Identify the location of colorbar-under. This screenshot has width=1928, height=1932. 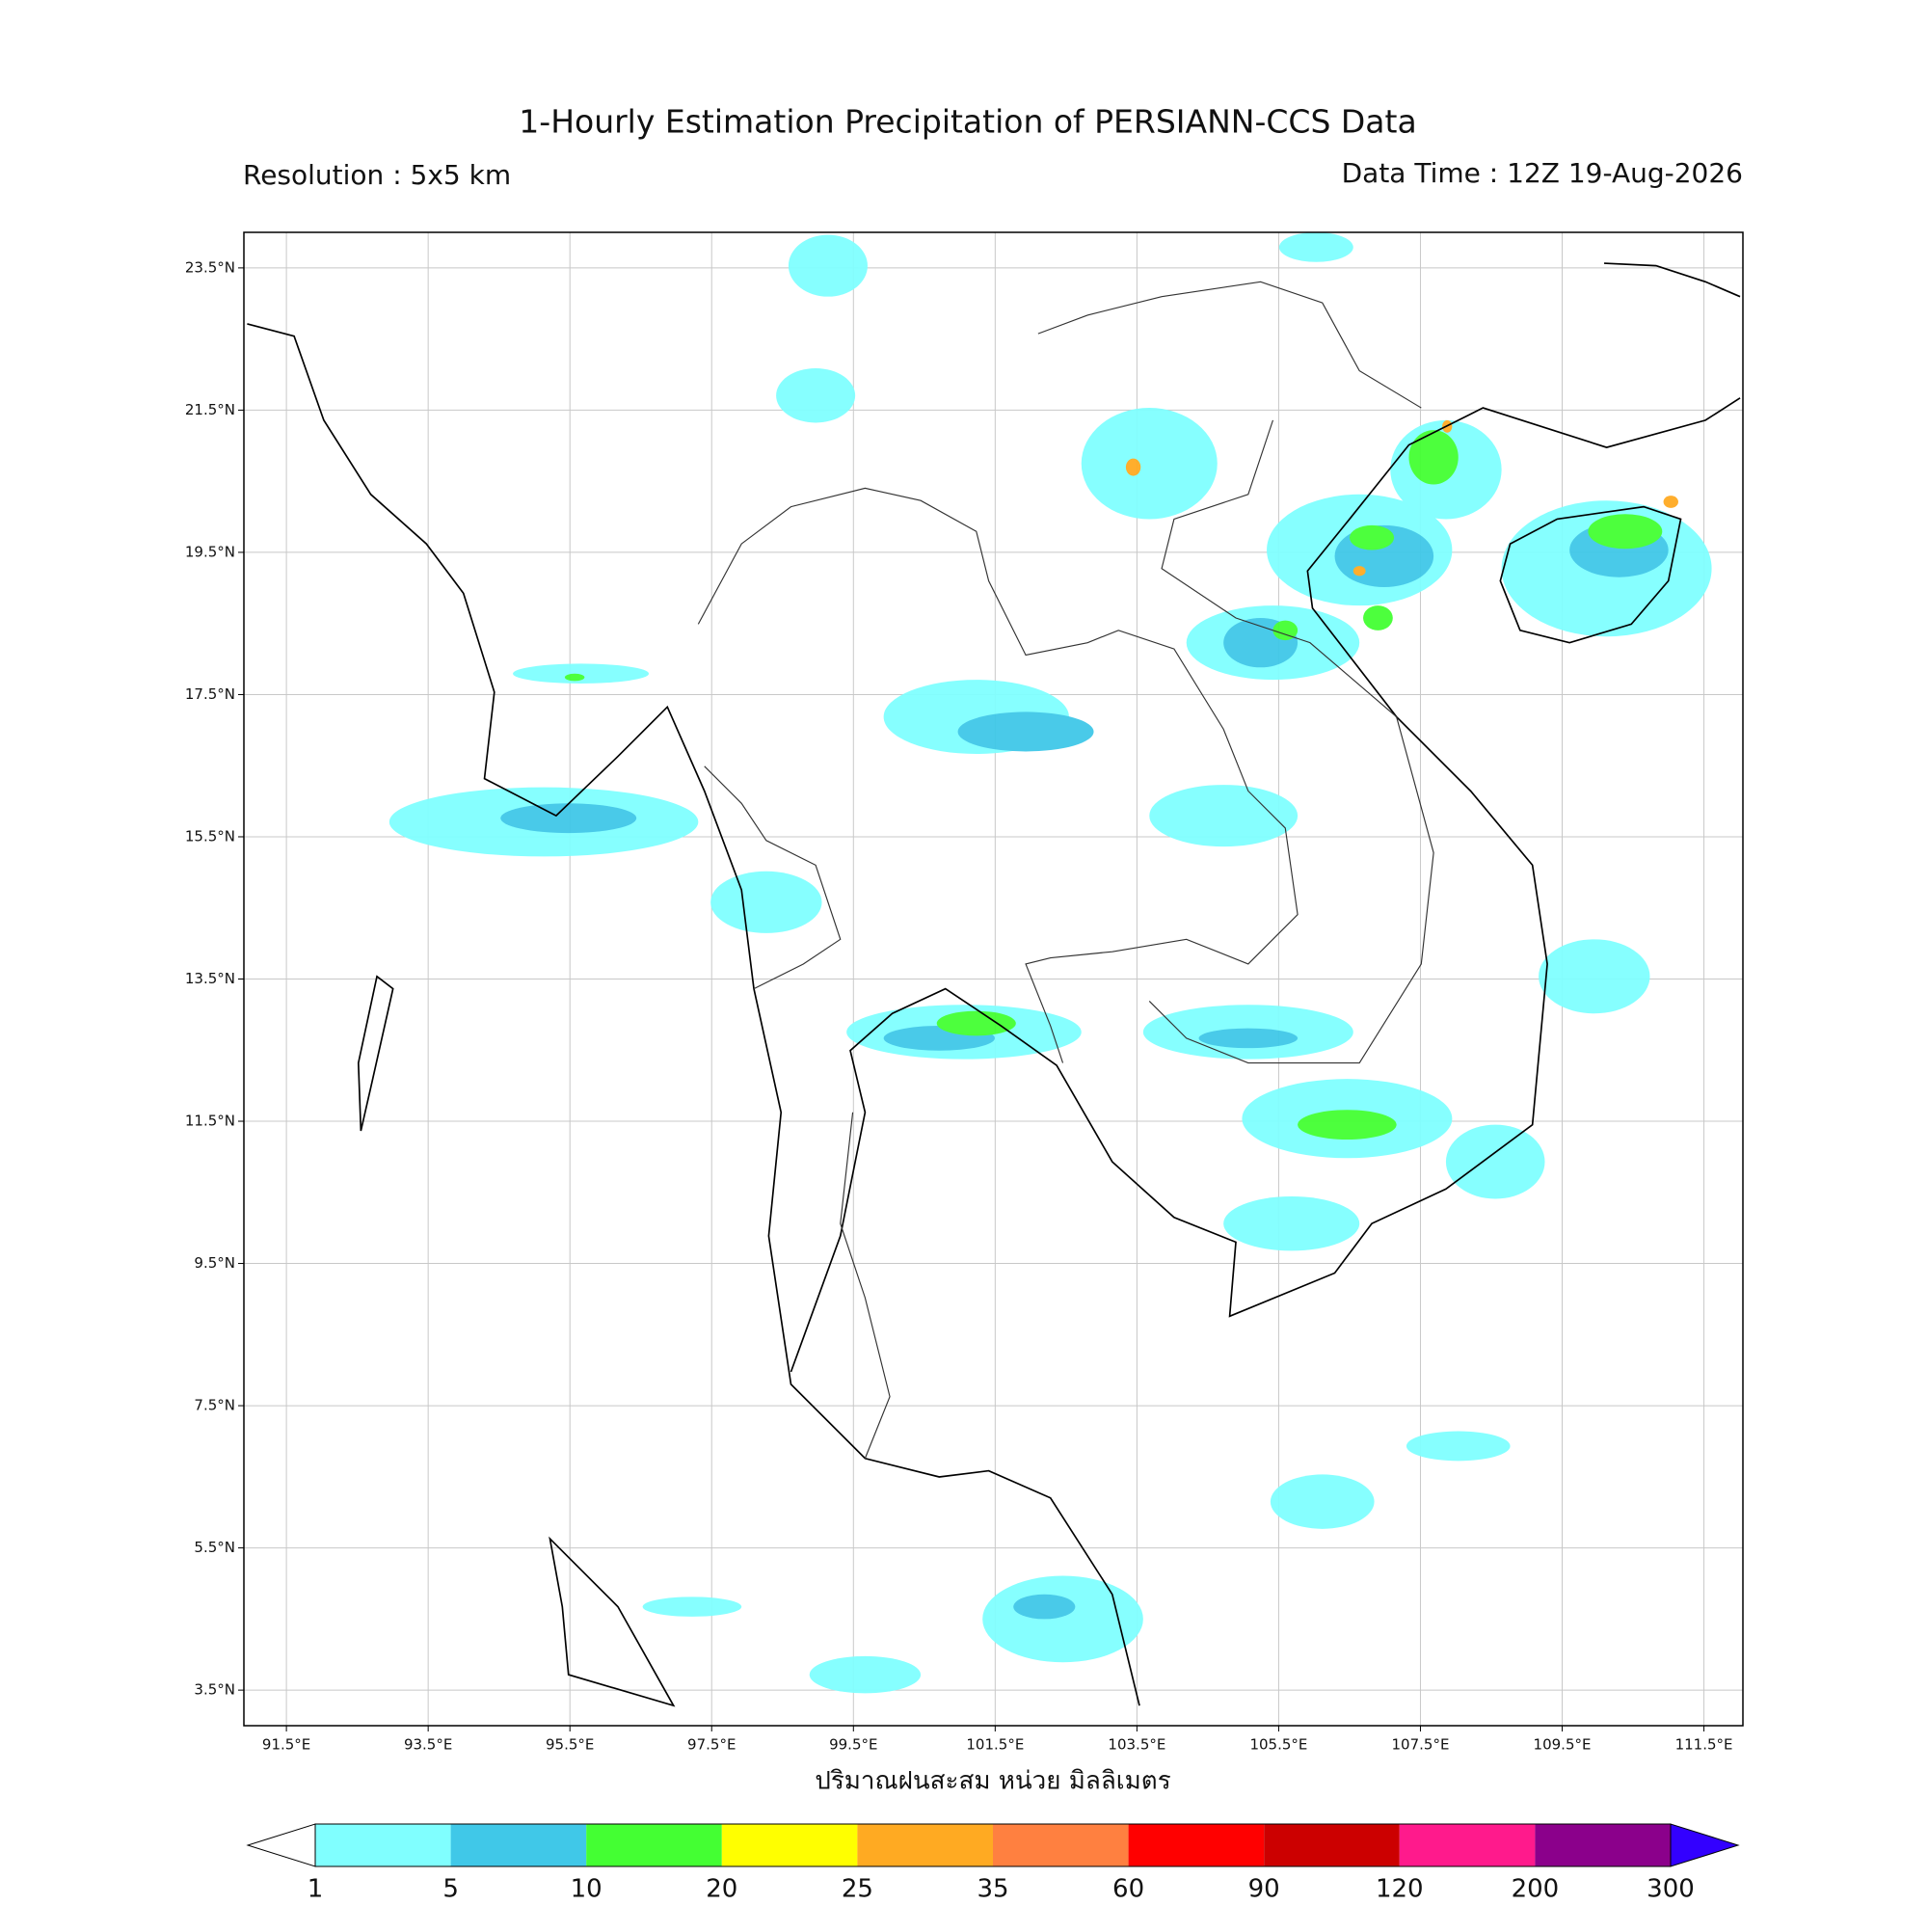
(281, 1845).